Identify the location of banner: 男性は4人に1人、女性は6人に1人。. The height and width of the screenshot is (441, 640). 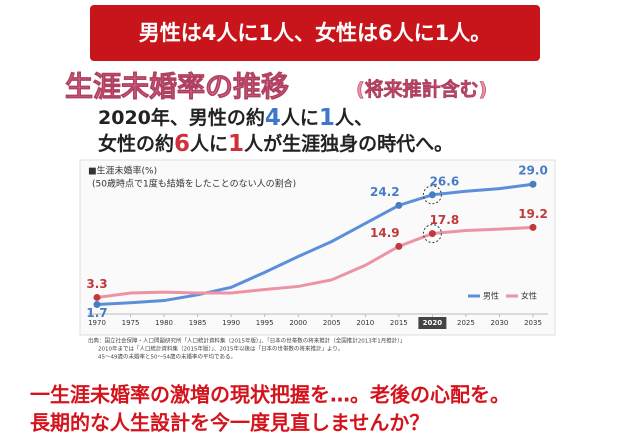
(315, 33).